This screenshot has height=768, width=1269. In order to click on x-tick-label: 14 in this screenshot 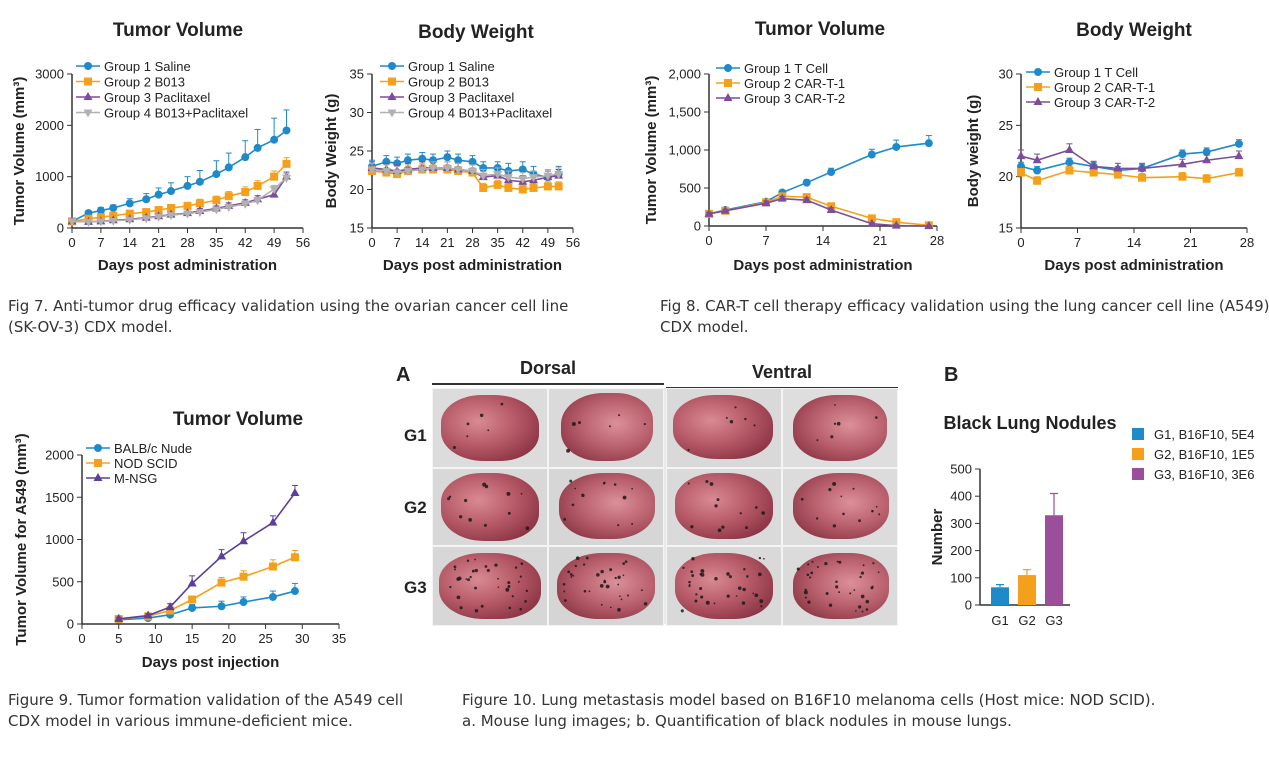, I will do `click(823, 240)`.